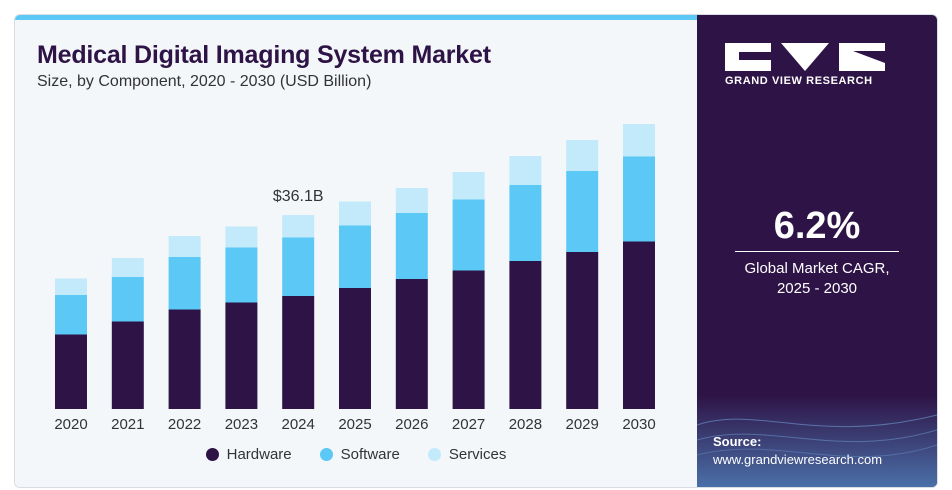  Describe the element at coordinates (411, 424) in the screenshot. I see `x-tick-label-2026: 2026` at that location.